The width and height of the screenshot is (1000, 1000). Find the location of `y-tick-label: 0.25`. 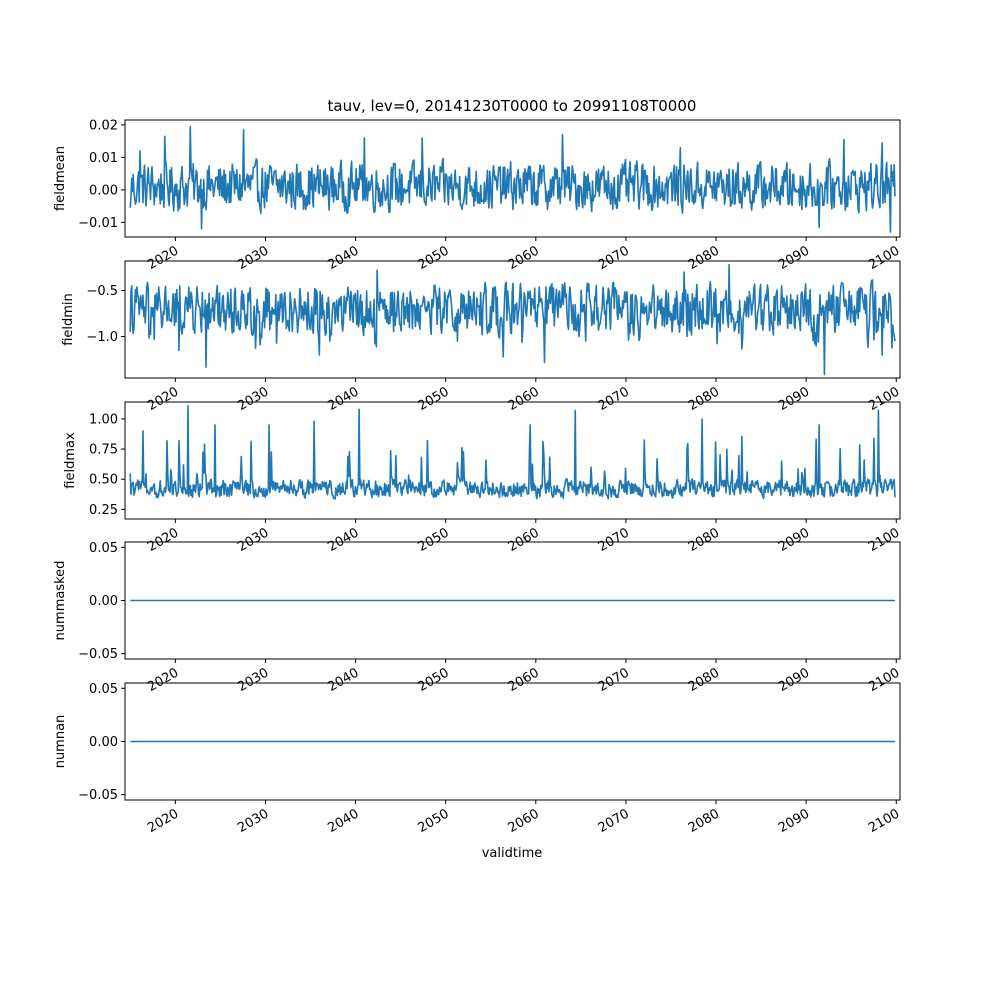

y-tick-label: 0.25 is located at coordinates (103, 510).